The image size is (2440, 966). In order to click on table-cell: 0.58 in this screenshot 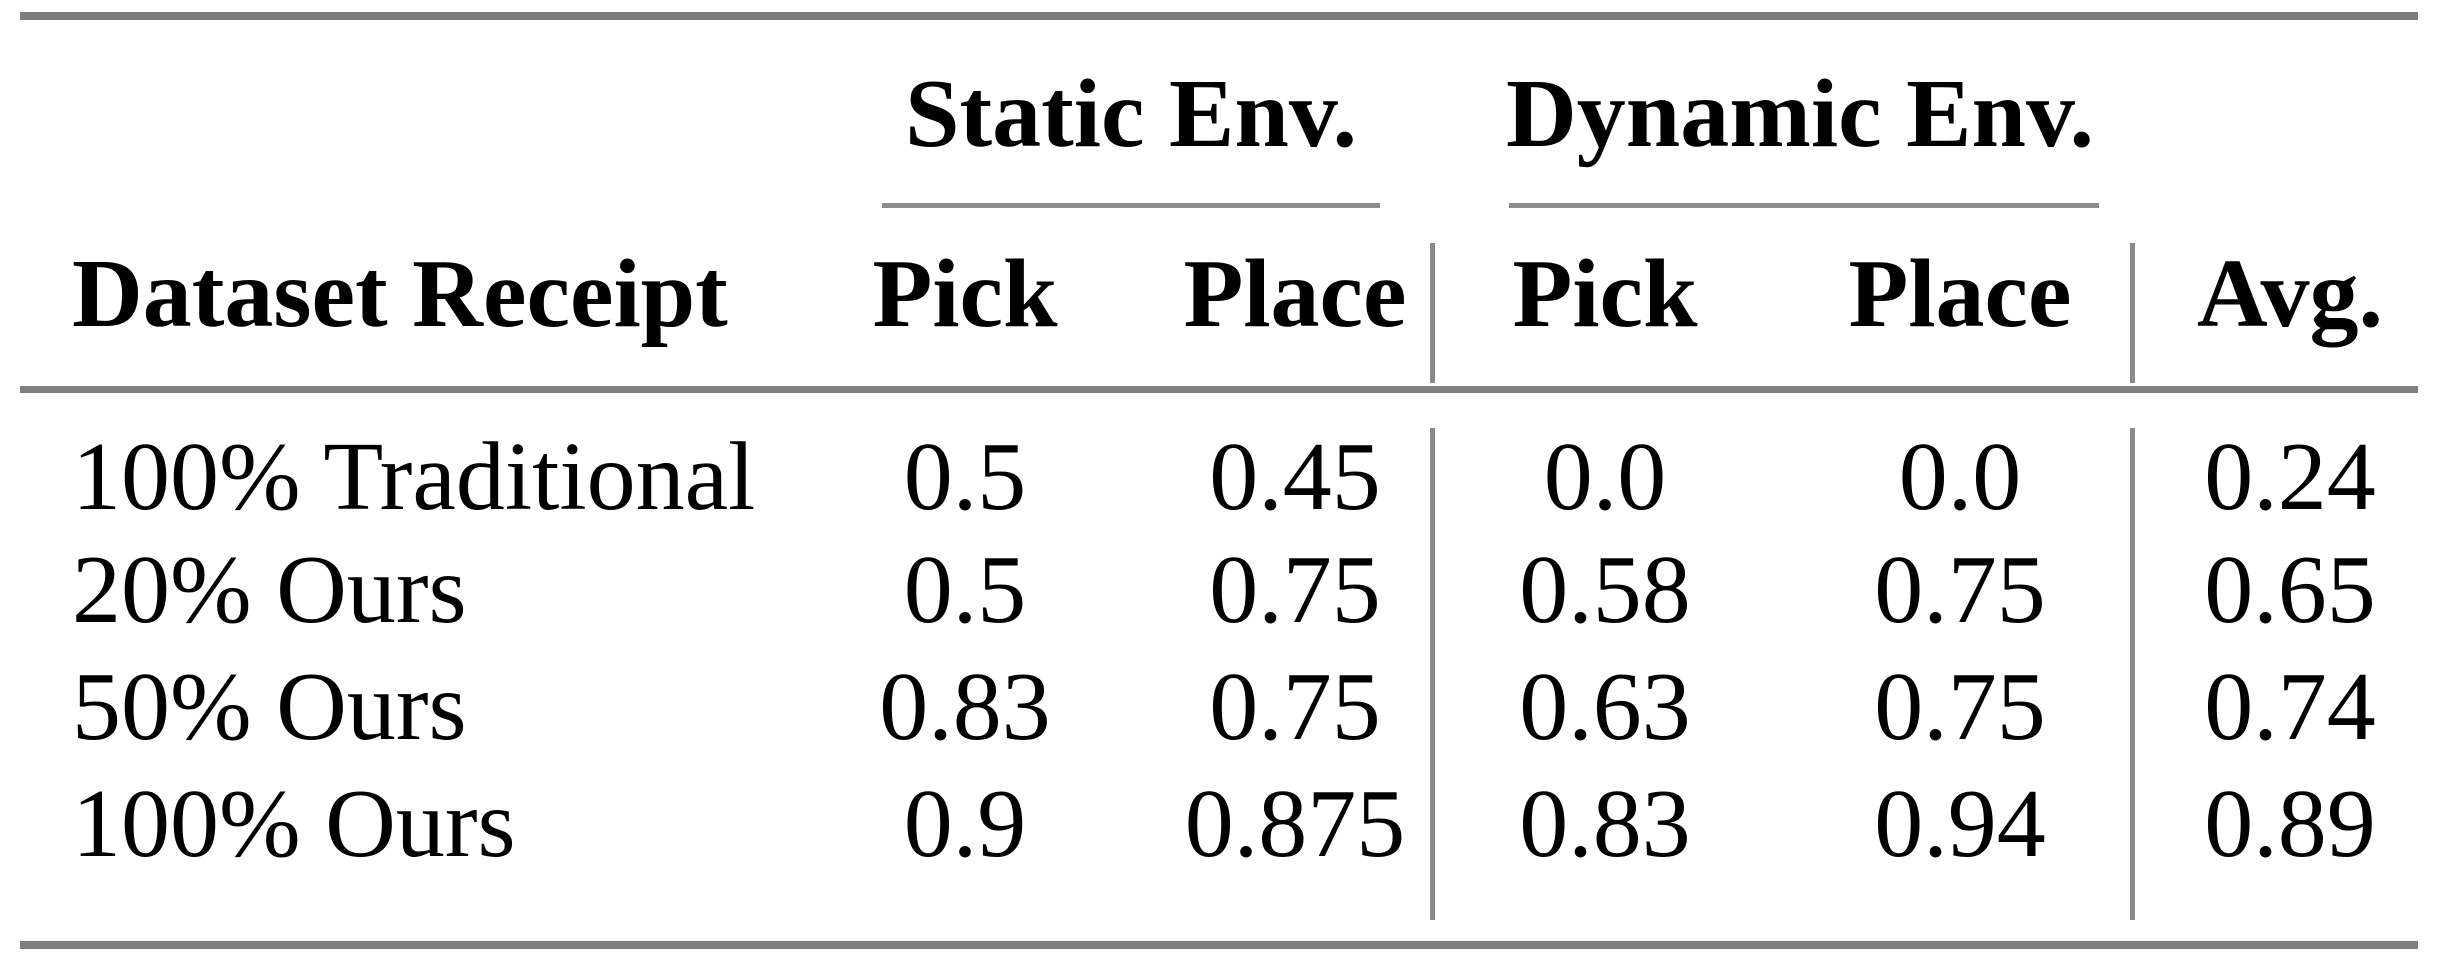, I will do `click(1605, 590)`.